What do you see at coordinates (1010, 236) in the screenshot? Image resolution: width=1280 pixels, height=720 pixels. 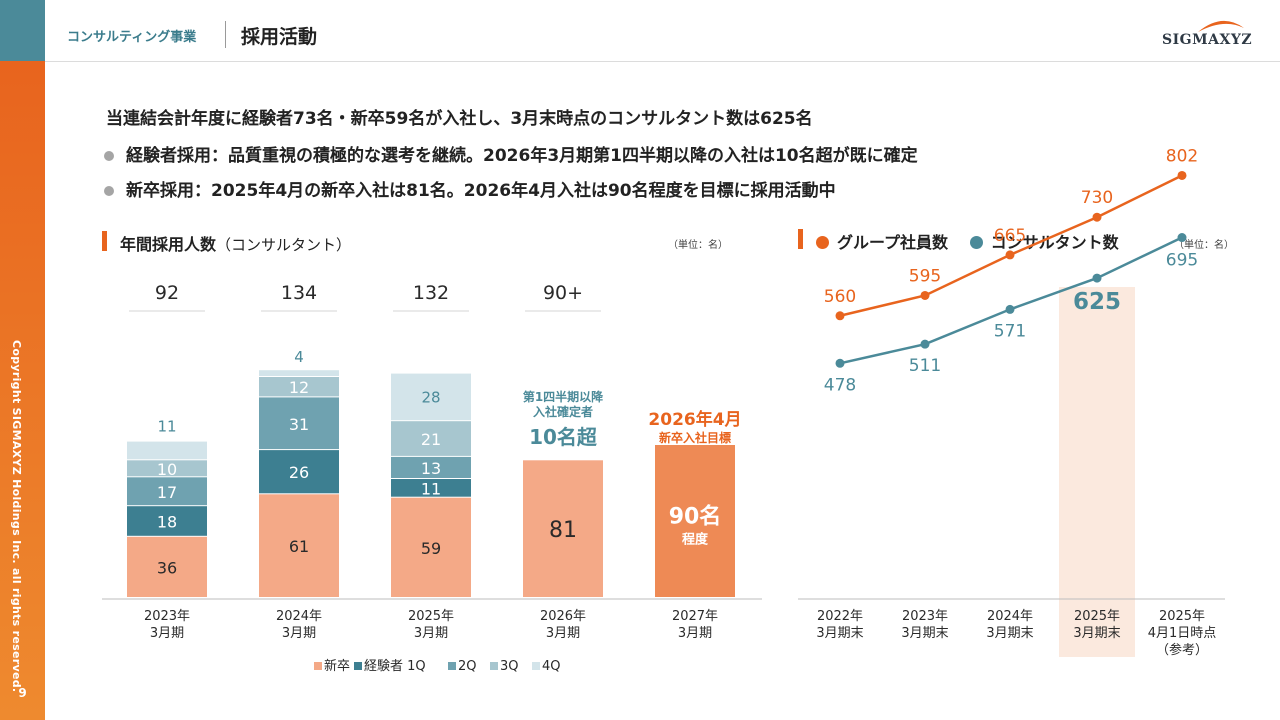 I see `data-label: 665` at bounding box center [1010, 236].